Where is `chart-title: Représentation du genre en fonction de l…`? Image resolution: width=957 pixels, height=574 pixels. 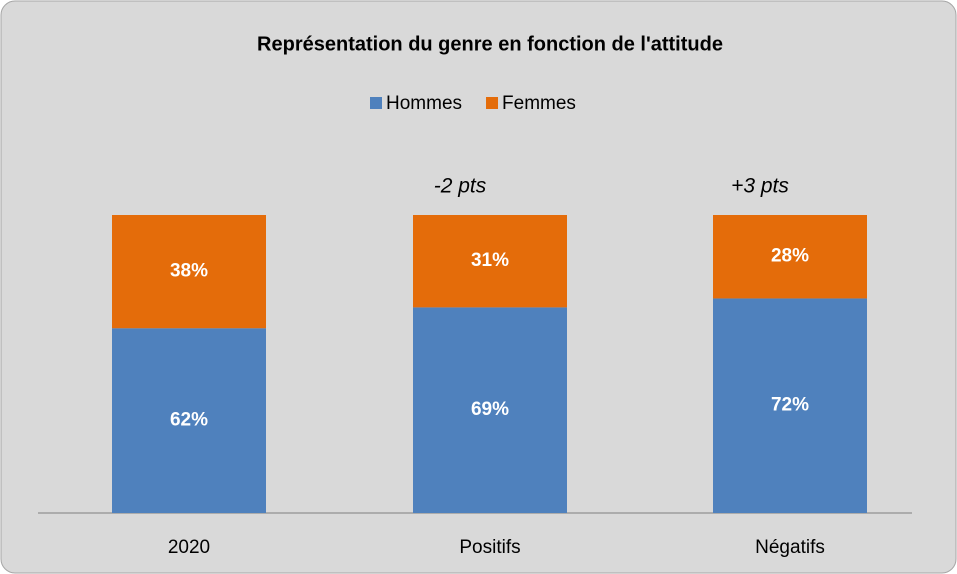
chart-title: Représentation du genre en fonction de l… is located at coordinates (490, 44).